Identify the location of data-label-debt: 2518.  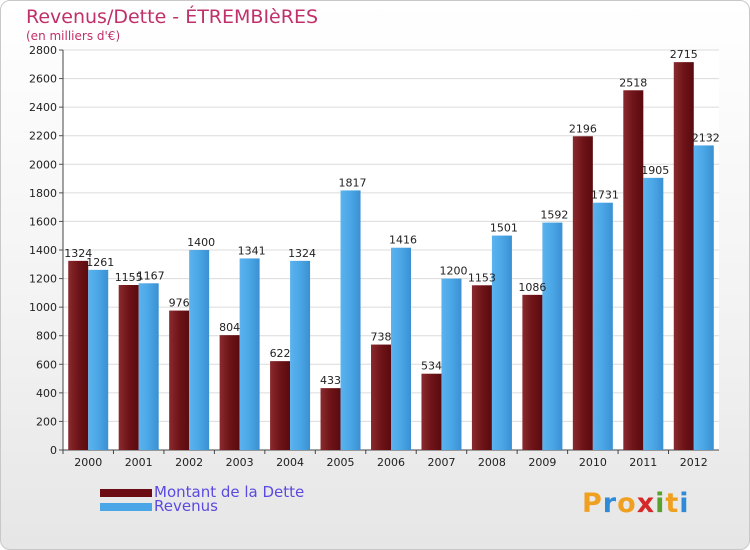
(633, 82).